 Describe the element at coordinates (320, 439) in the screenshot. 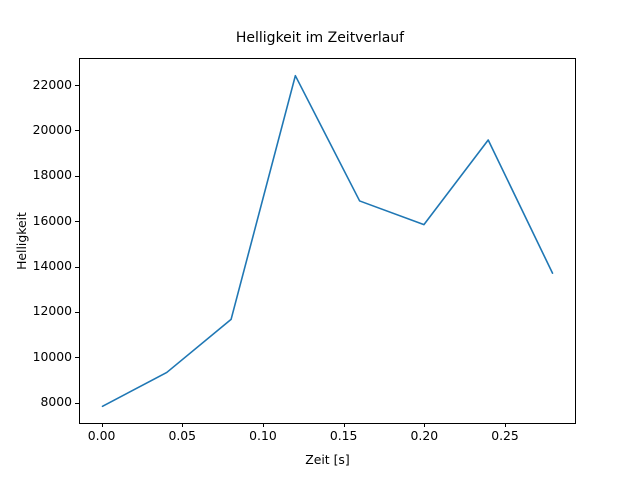

I see `x-axis-tick-labels: 0.00 0.05 0.10 0.15 0.20 0.25` at that location.